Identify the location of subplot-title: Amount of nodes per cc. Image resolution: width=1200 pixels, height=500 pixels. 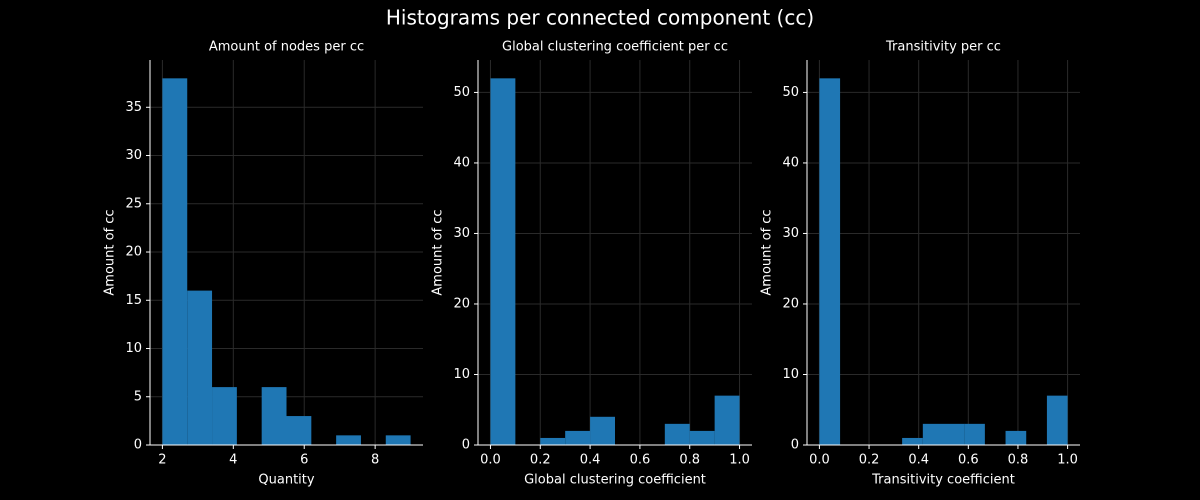
(286, 47).